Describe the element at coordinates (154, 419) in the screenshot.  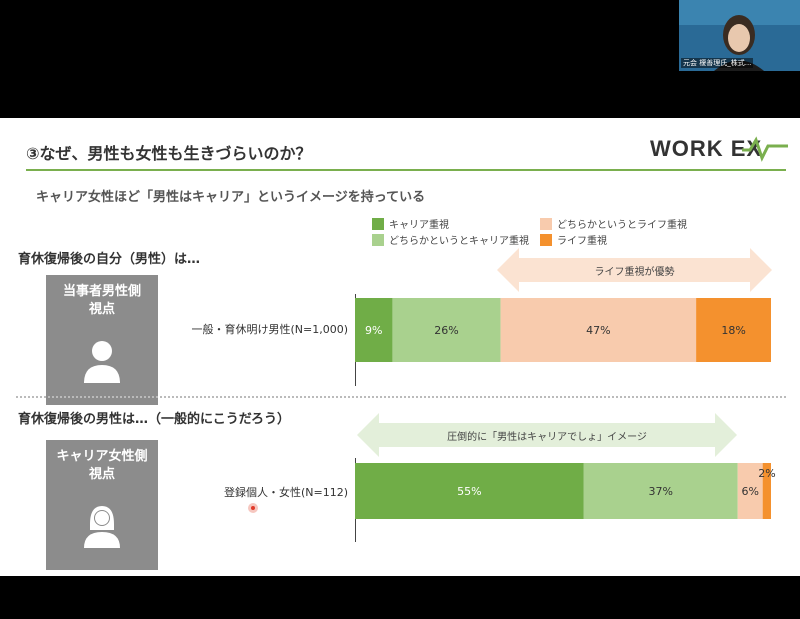
I see `section-heading-2: 育休復帰後の男性は…（一般的にこうだろう）` at that location.